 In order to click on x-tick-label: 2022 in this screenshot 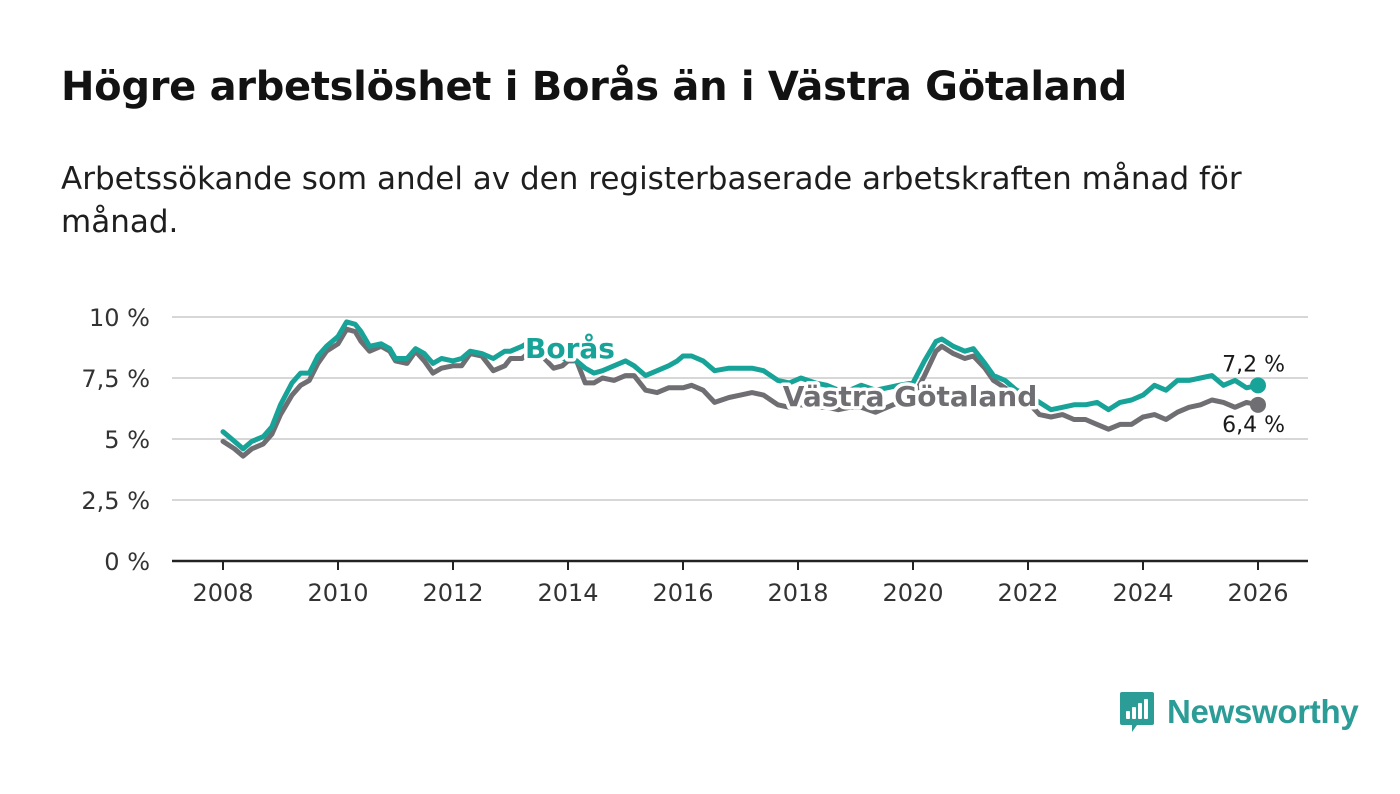, I will do `click(1027, 593)`.